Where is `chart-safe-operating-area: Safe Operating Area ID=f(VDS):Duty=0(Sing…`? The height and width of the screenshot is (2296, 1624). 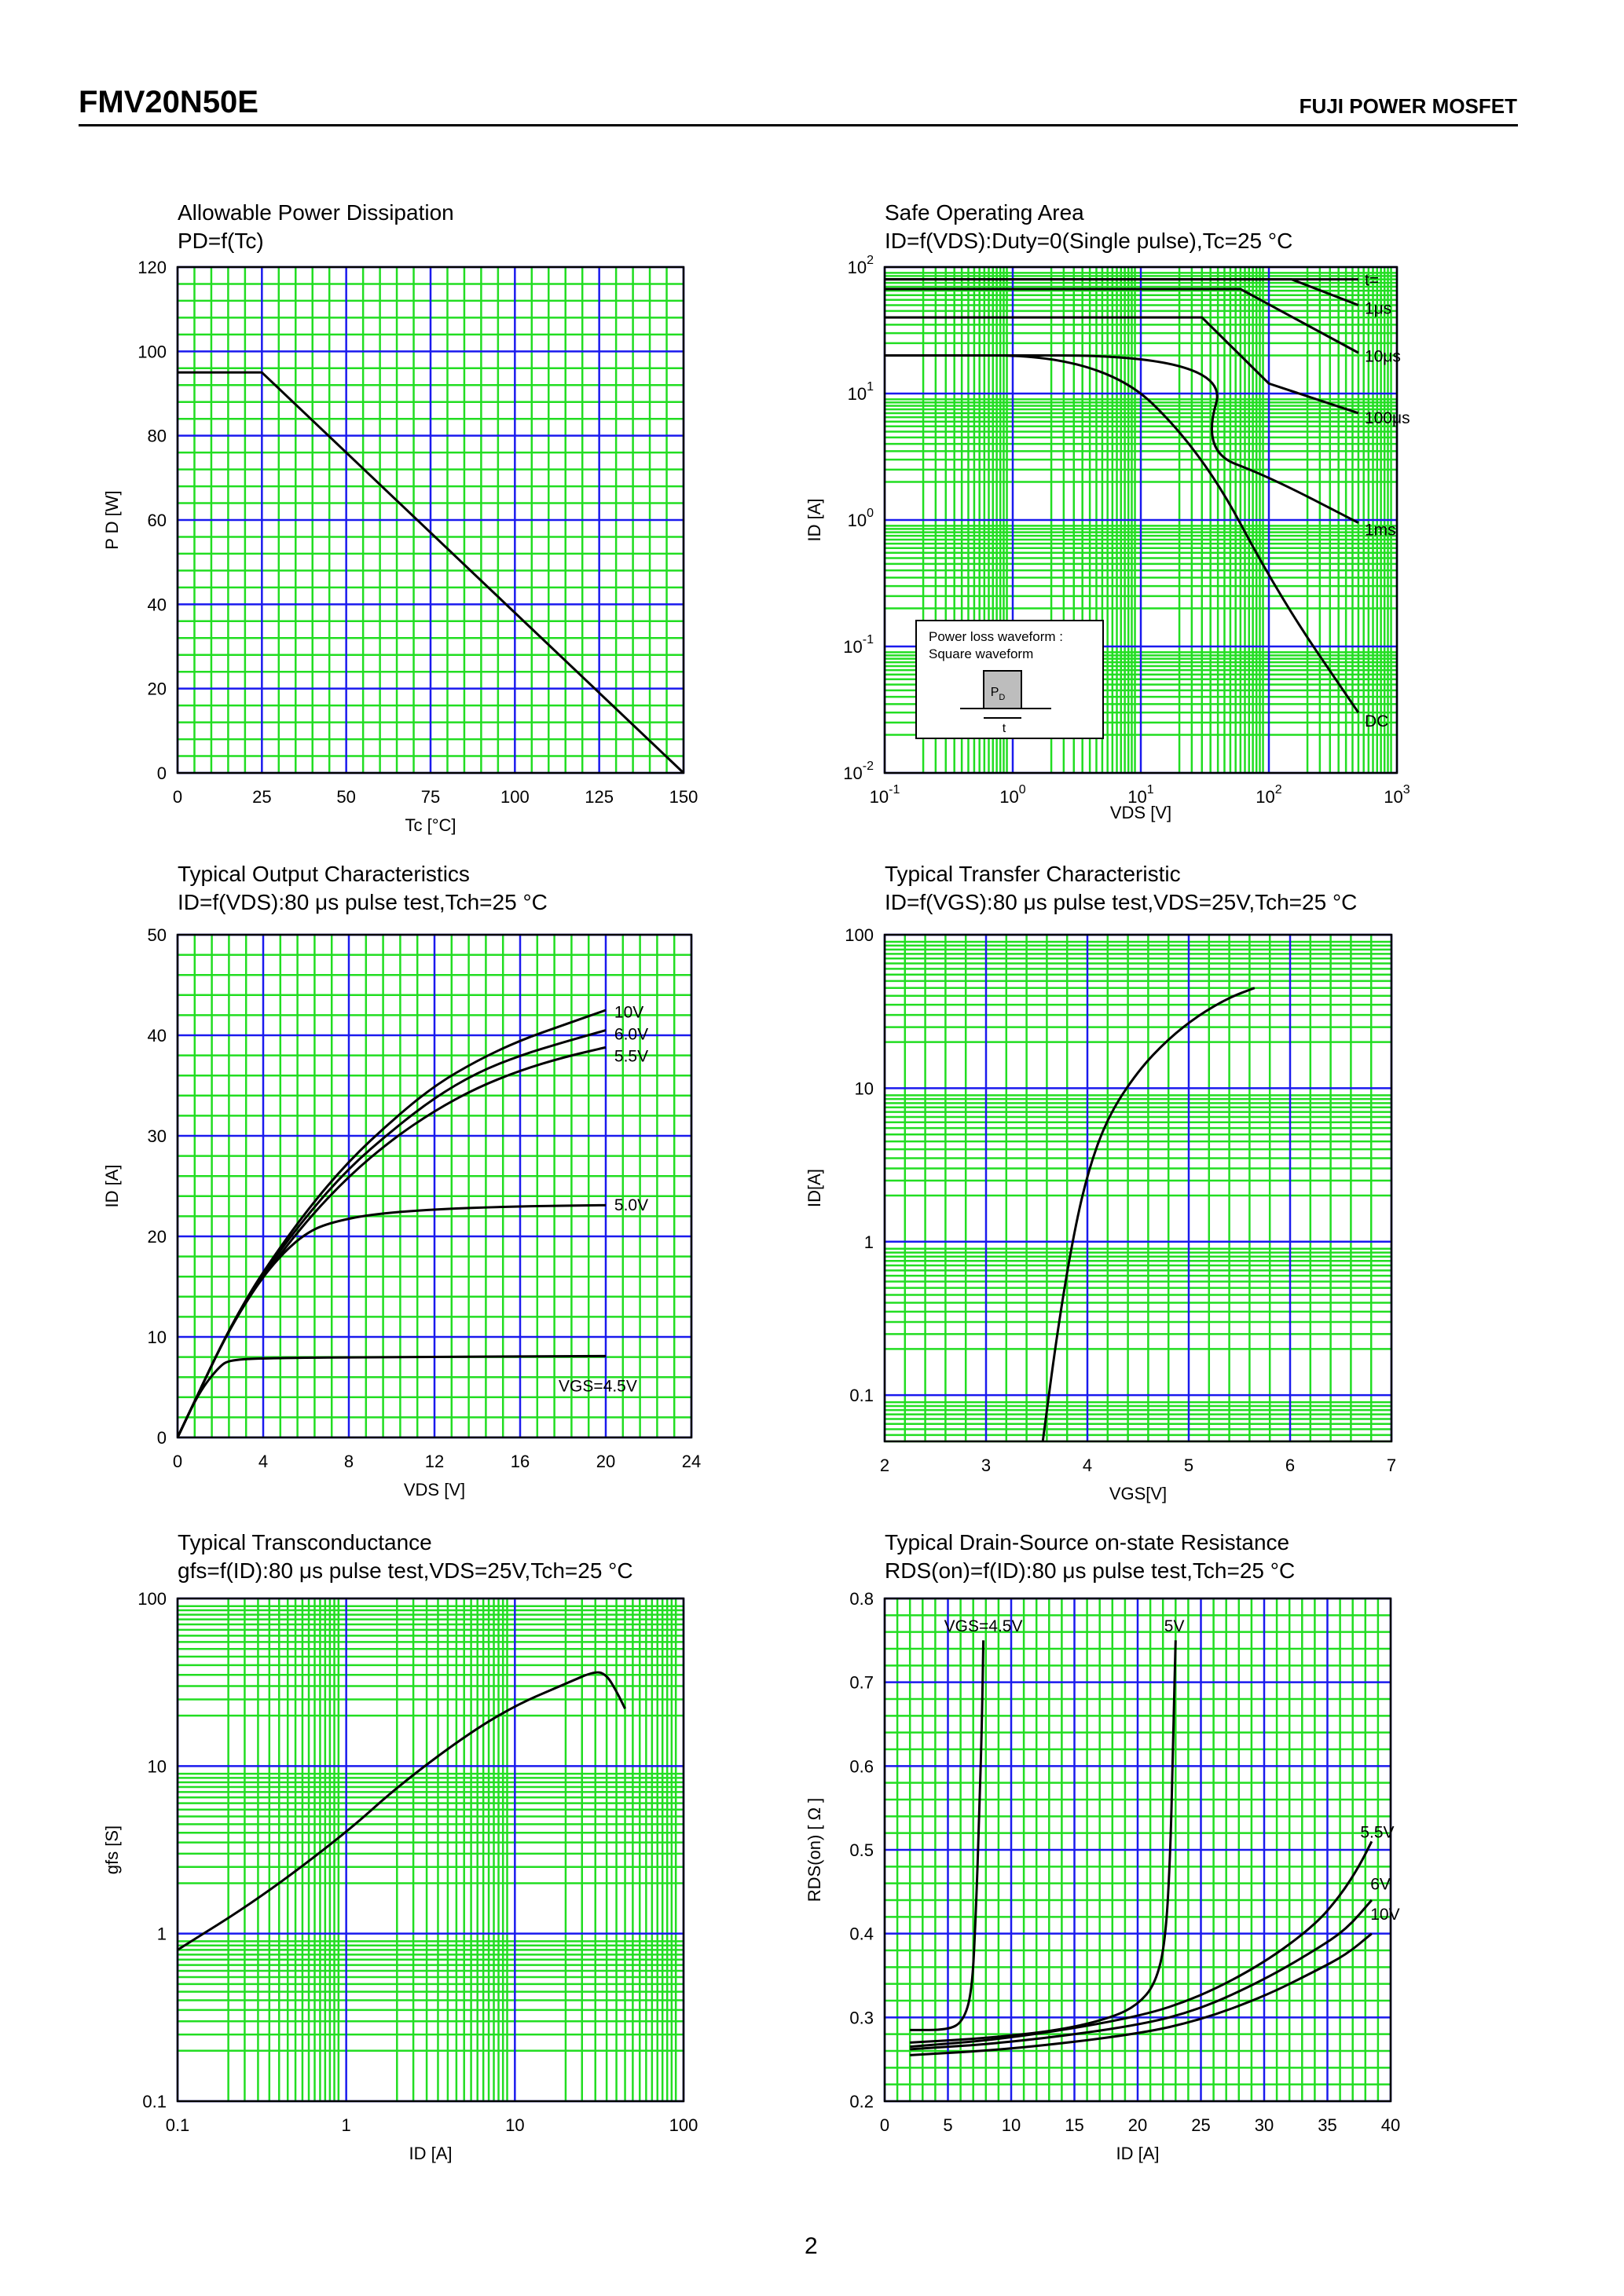
chart-safe-operating-area: Safe Operating Area ID=f(VDS):Duty=0(Sing… is located at coordinates (1107, 511).